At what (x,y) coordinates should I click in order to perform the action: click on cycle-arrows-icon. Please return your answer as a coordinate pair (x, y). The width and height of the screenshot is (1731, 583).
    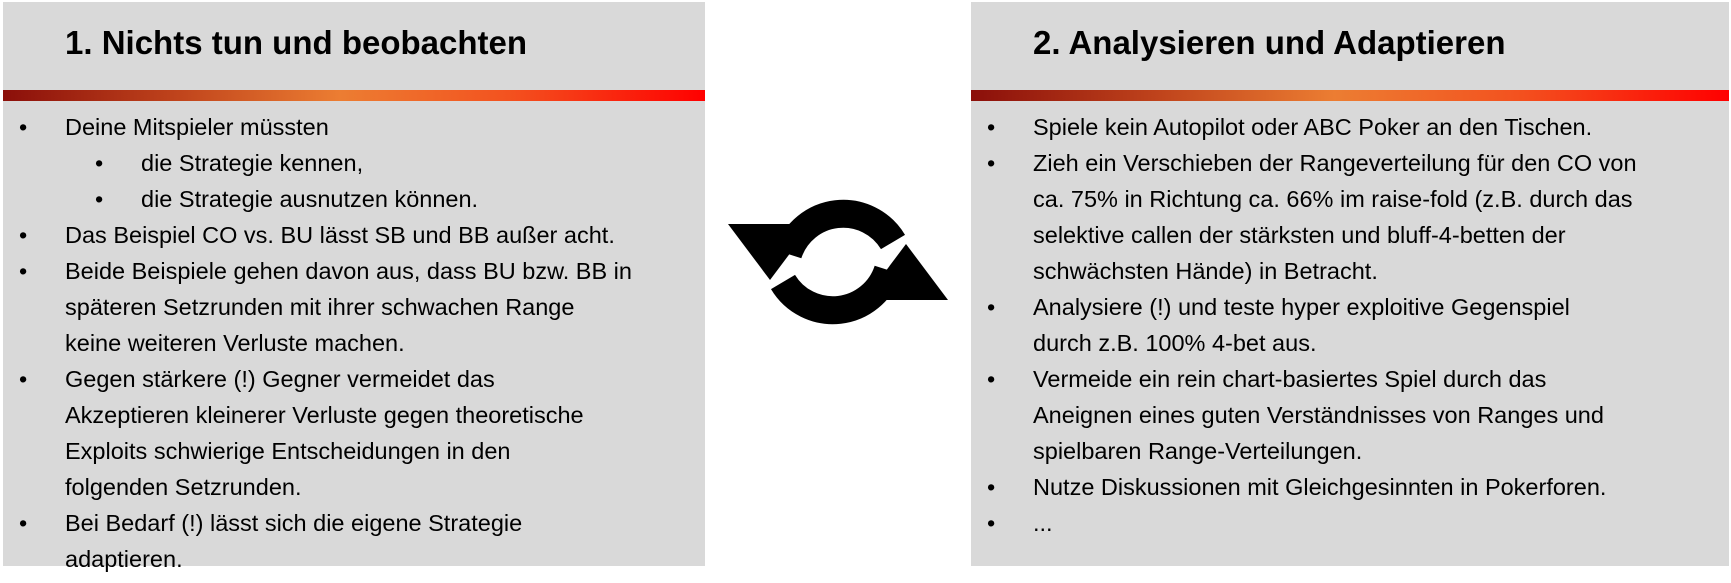
    Looking at the image, I should click on (838, 262).